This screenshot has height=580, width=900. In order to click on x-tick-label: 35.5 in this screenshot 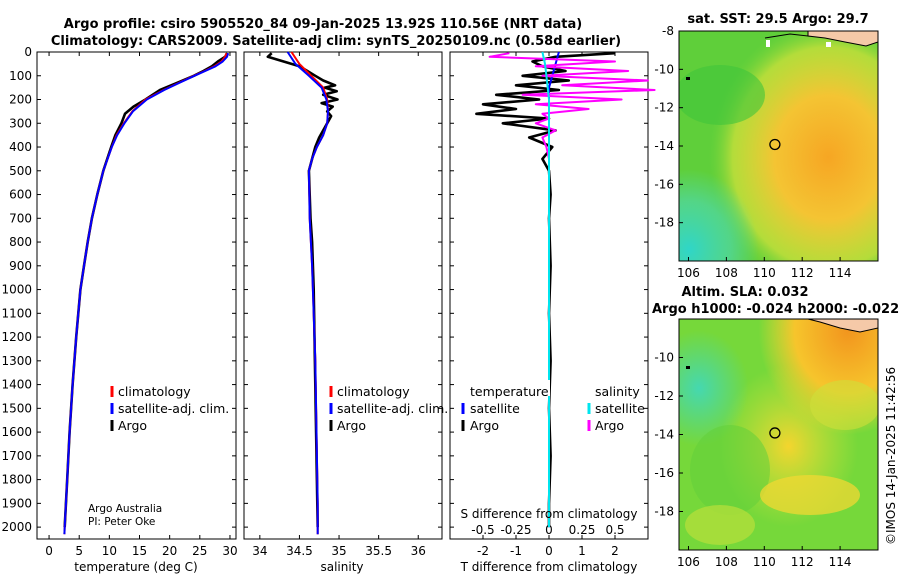, I will do `click(378, 551)`.